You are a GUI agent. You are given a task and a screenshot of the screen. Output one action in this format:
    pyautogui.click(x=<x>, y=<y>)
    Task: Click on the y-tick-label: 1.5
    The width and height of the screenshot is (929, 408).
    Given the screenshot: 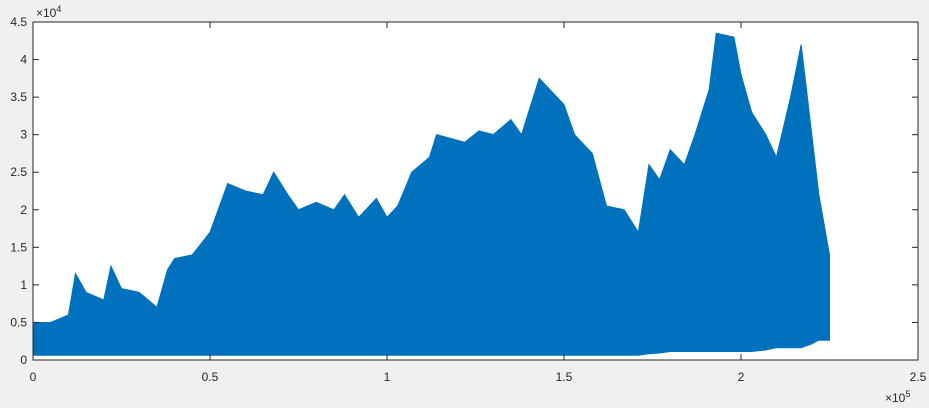 What is the action you would take?
    pyautogui.click(x=18, y=247)
    